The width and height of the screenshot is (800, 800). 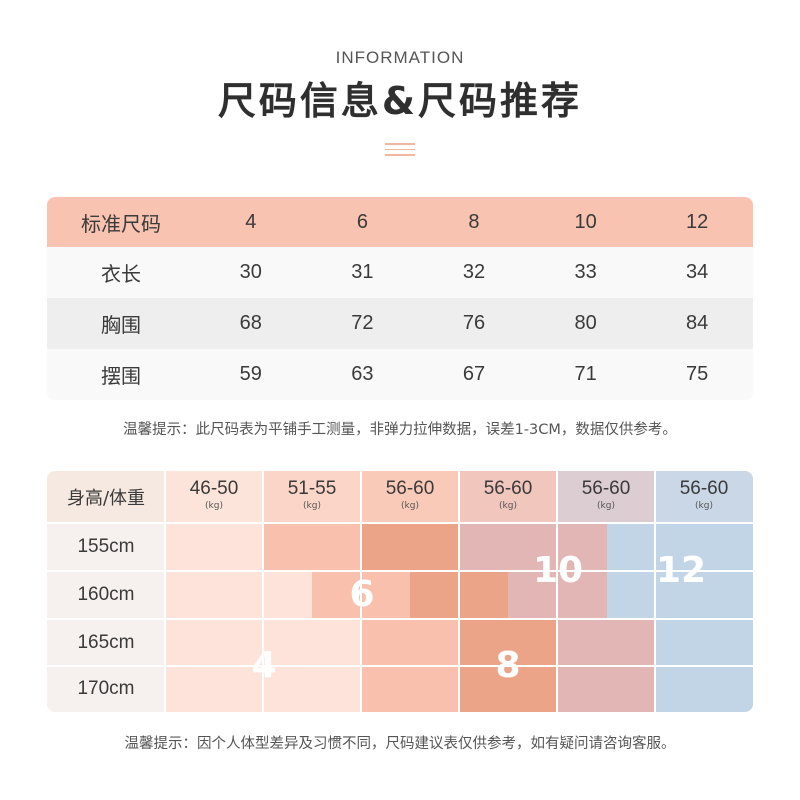 What do you see at coordinates (697, 323) in the screenshot?
I see `table-cell: 84` at bounding box center [697, 323].